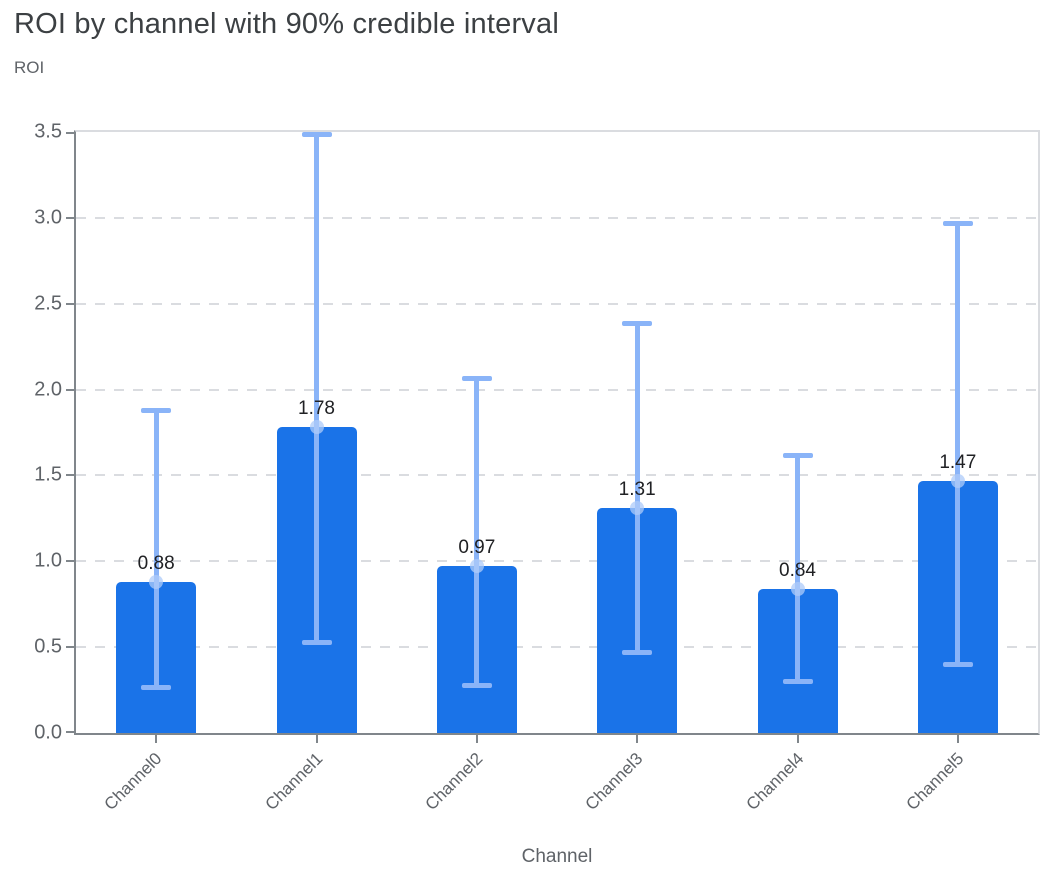 This screenshot has width=1048, height=886. What do you see at coordinates (477, 548) in the screenshot?
I see `bar-value-label: 0.97` at bounding box center [477, 548].